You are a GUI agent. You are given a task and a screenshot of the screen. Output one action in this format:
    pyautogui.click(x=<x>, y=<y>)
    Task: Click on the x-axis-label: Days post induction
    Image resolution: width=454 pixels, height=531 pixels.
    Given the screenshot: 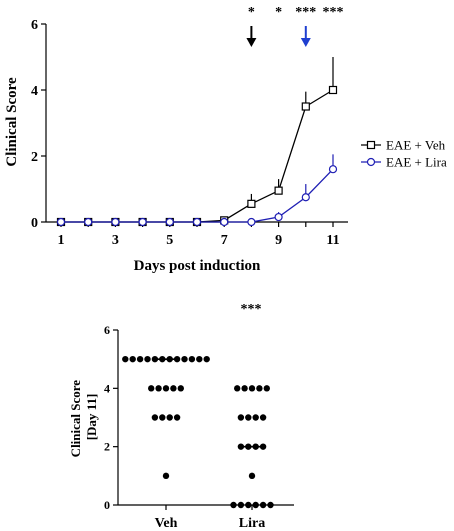 What is the action you would take?
    pyautogui.click(x=197, y=266)
    